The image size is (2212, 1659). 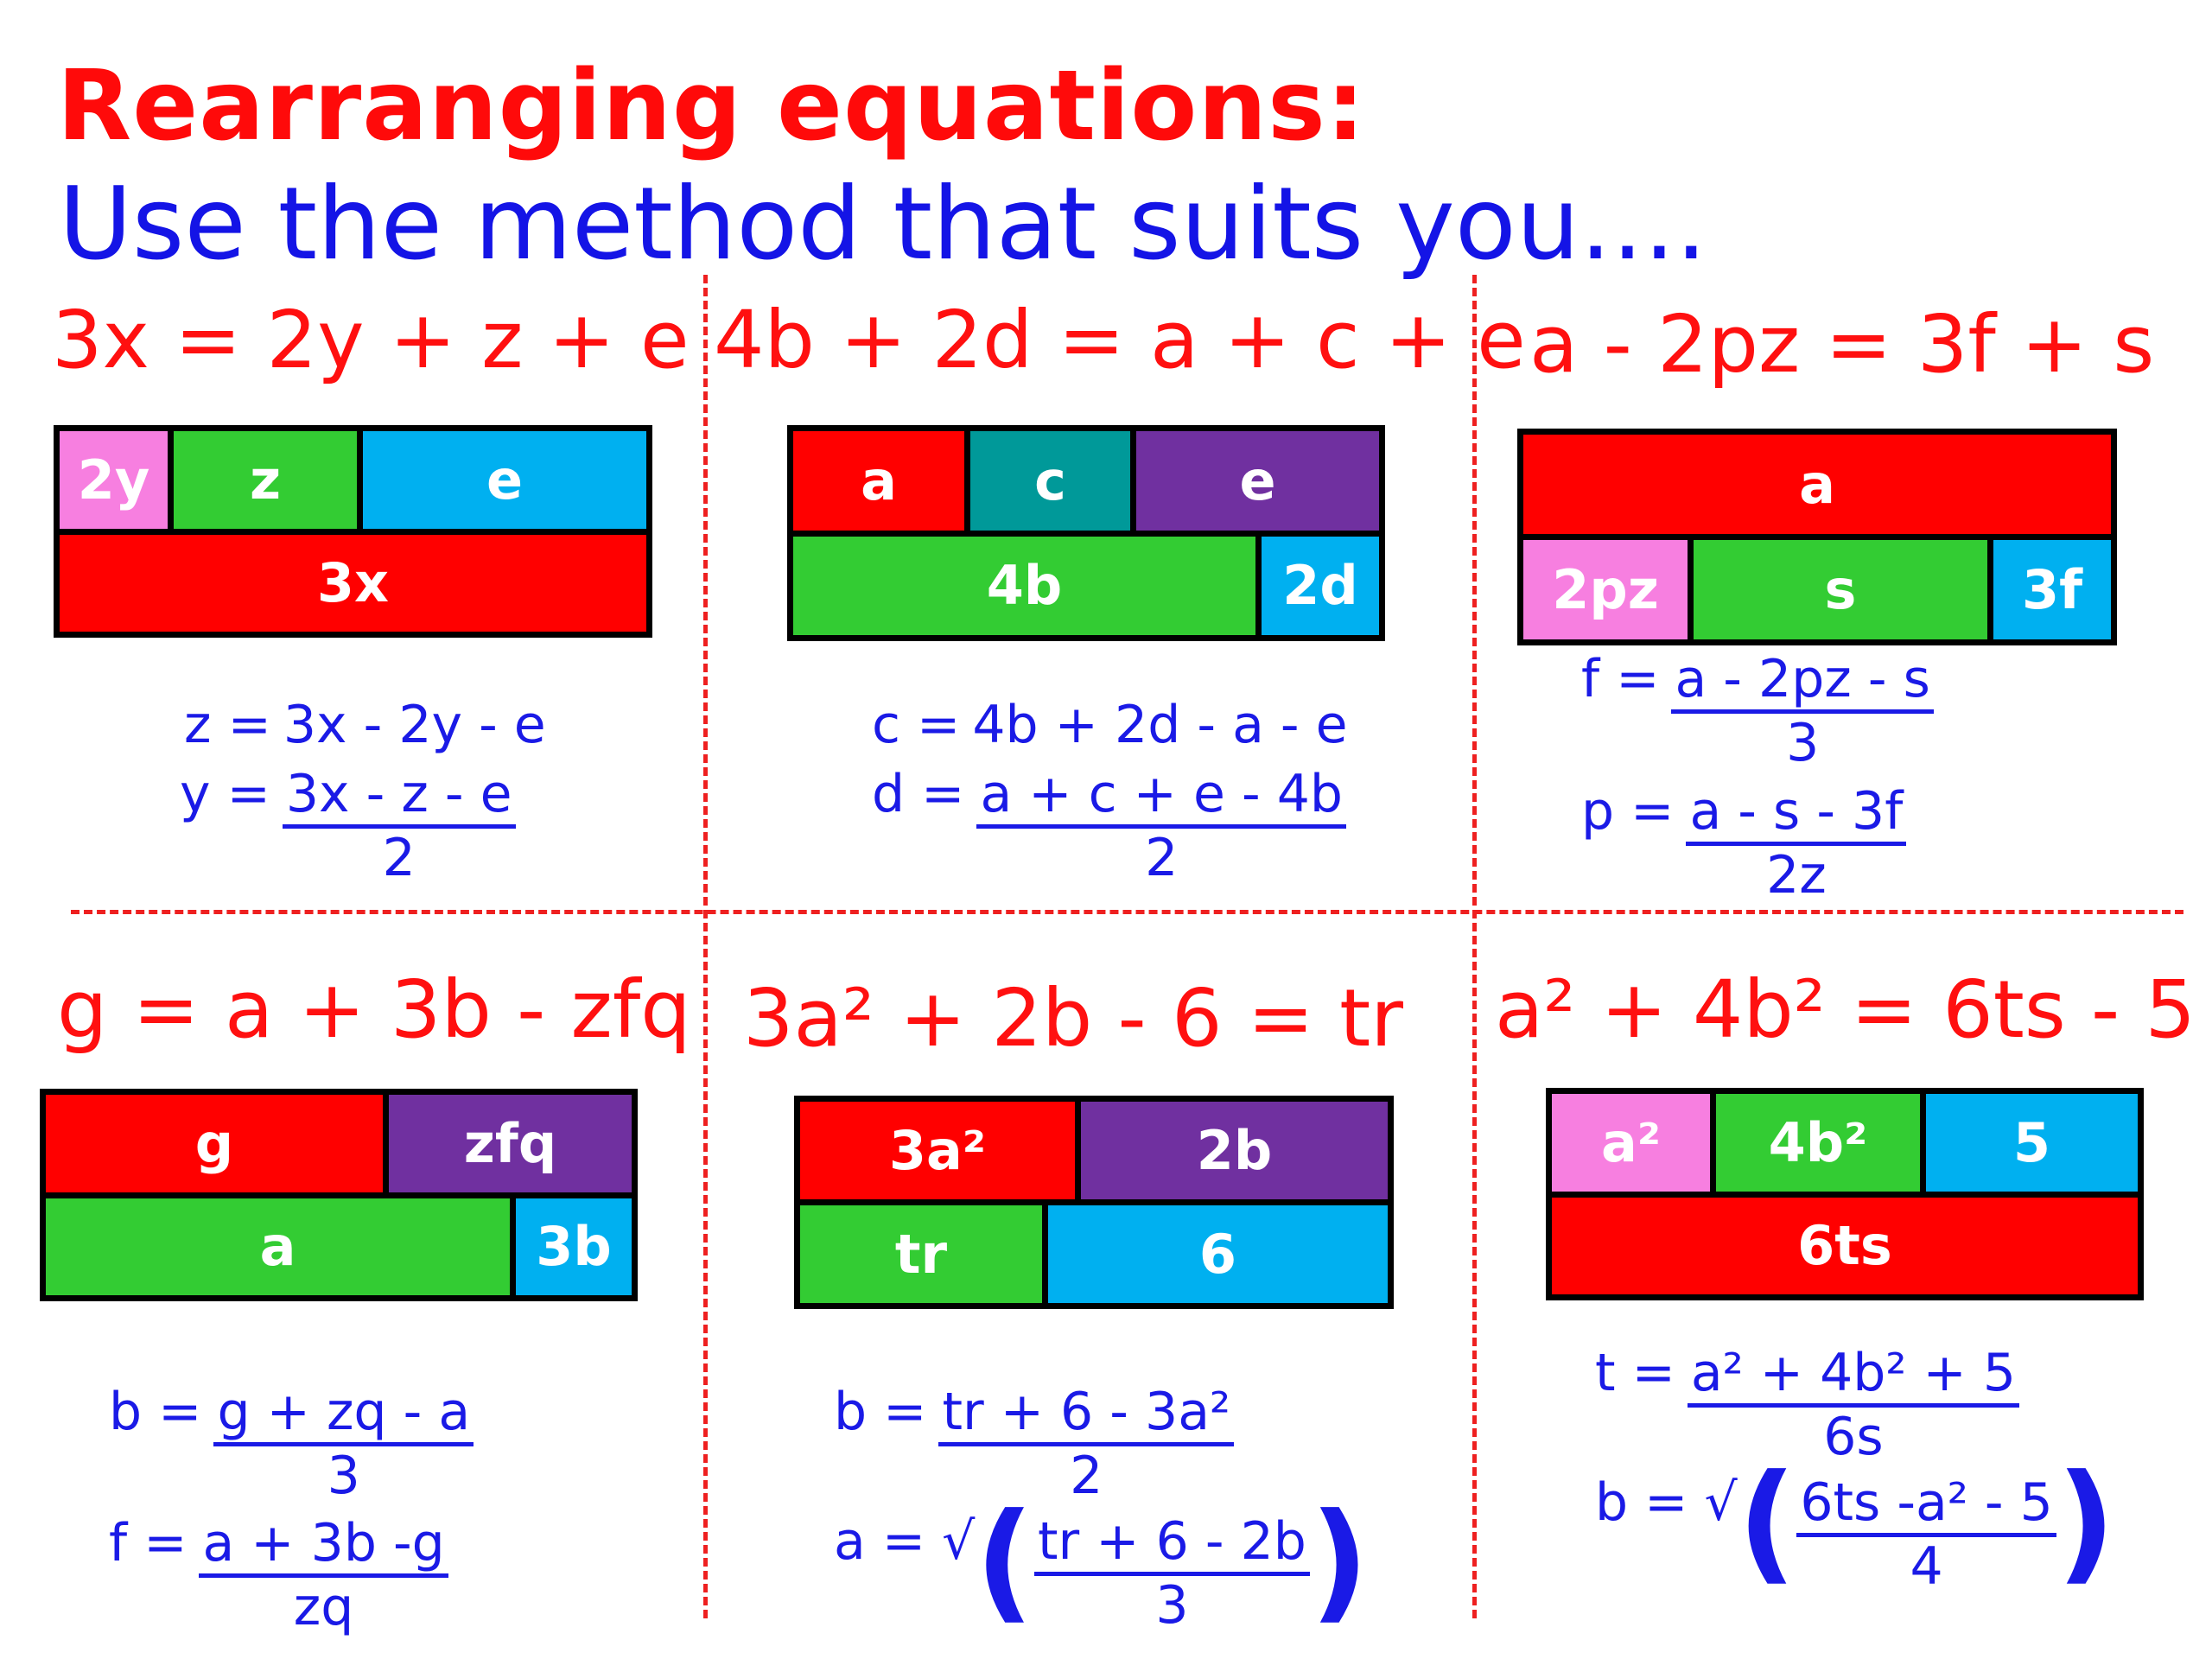 I want to click on equation-4: g = a + 3b - zfq, so click(x=374, y=1009).